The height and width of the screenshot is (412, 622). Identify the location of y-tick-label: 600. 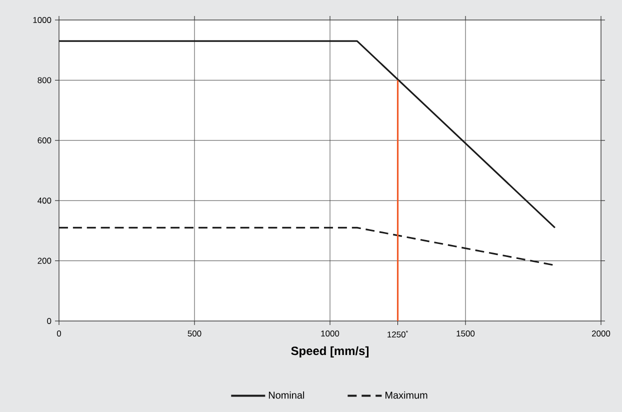
(45, 140).